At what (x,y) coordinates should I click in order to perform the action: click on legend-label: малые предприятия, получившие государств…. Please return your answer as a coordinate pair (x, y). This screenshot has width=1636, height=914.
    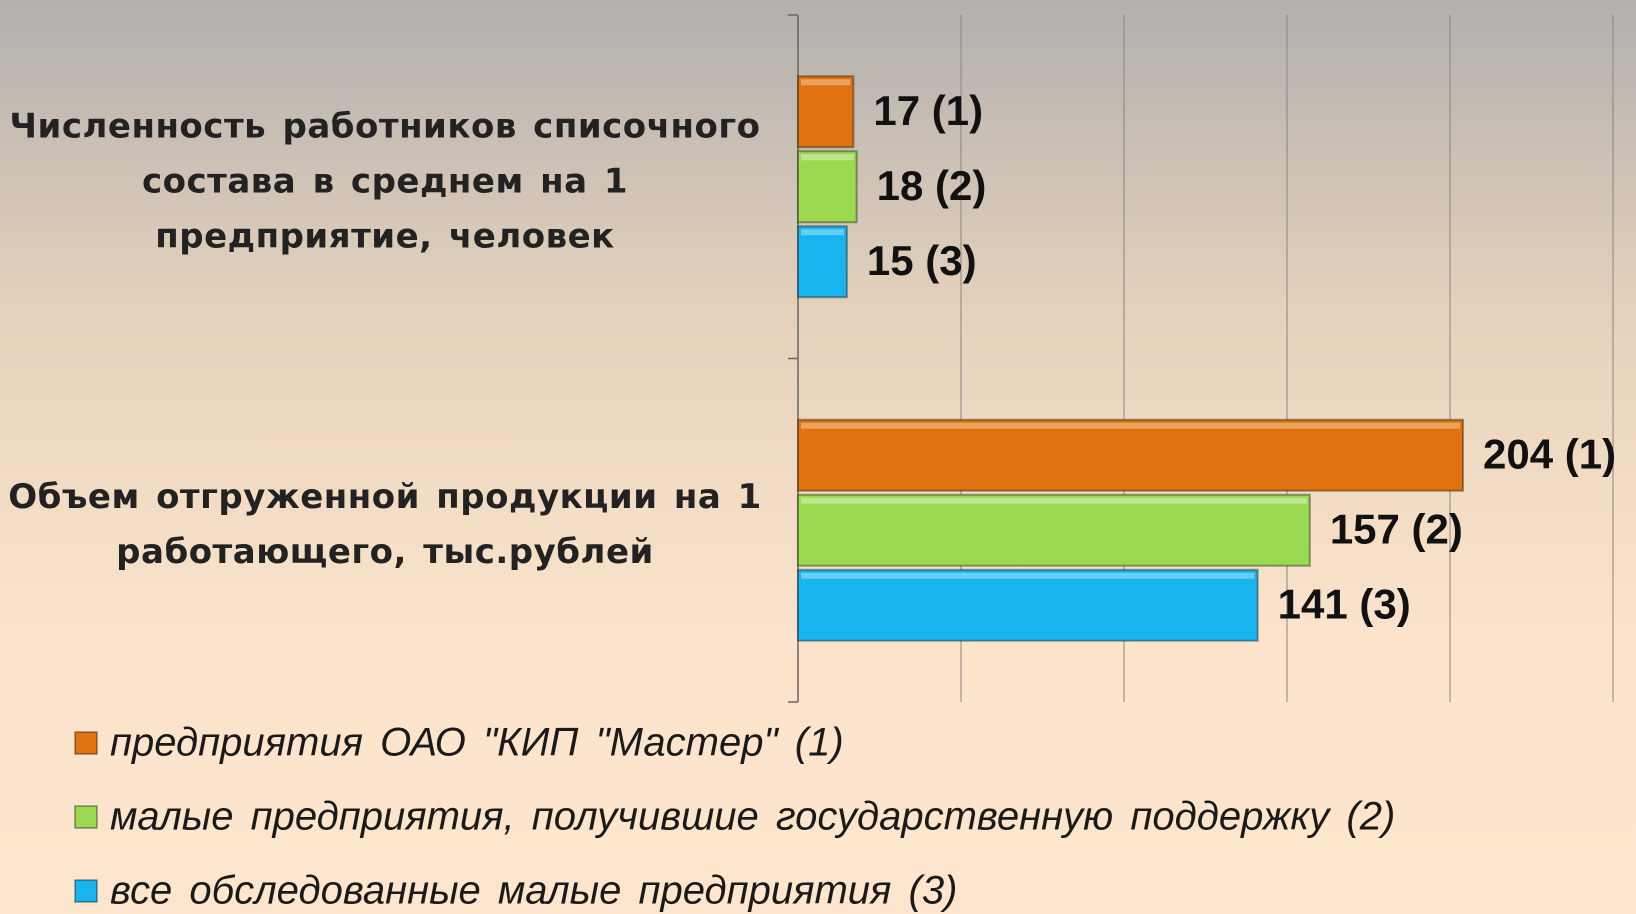
    Looking at the image, I should click on (752, 817).